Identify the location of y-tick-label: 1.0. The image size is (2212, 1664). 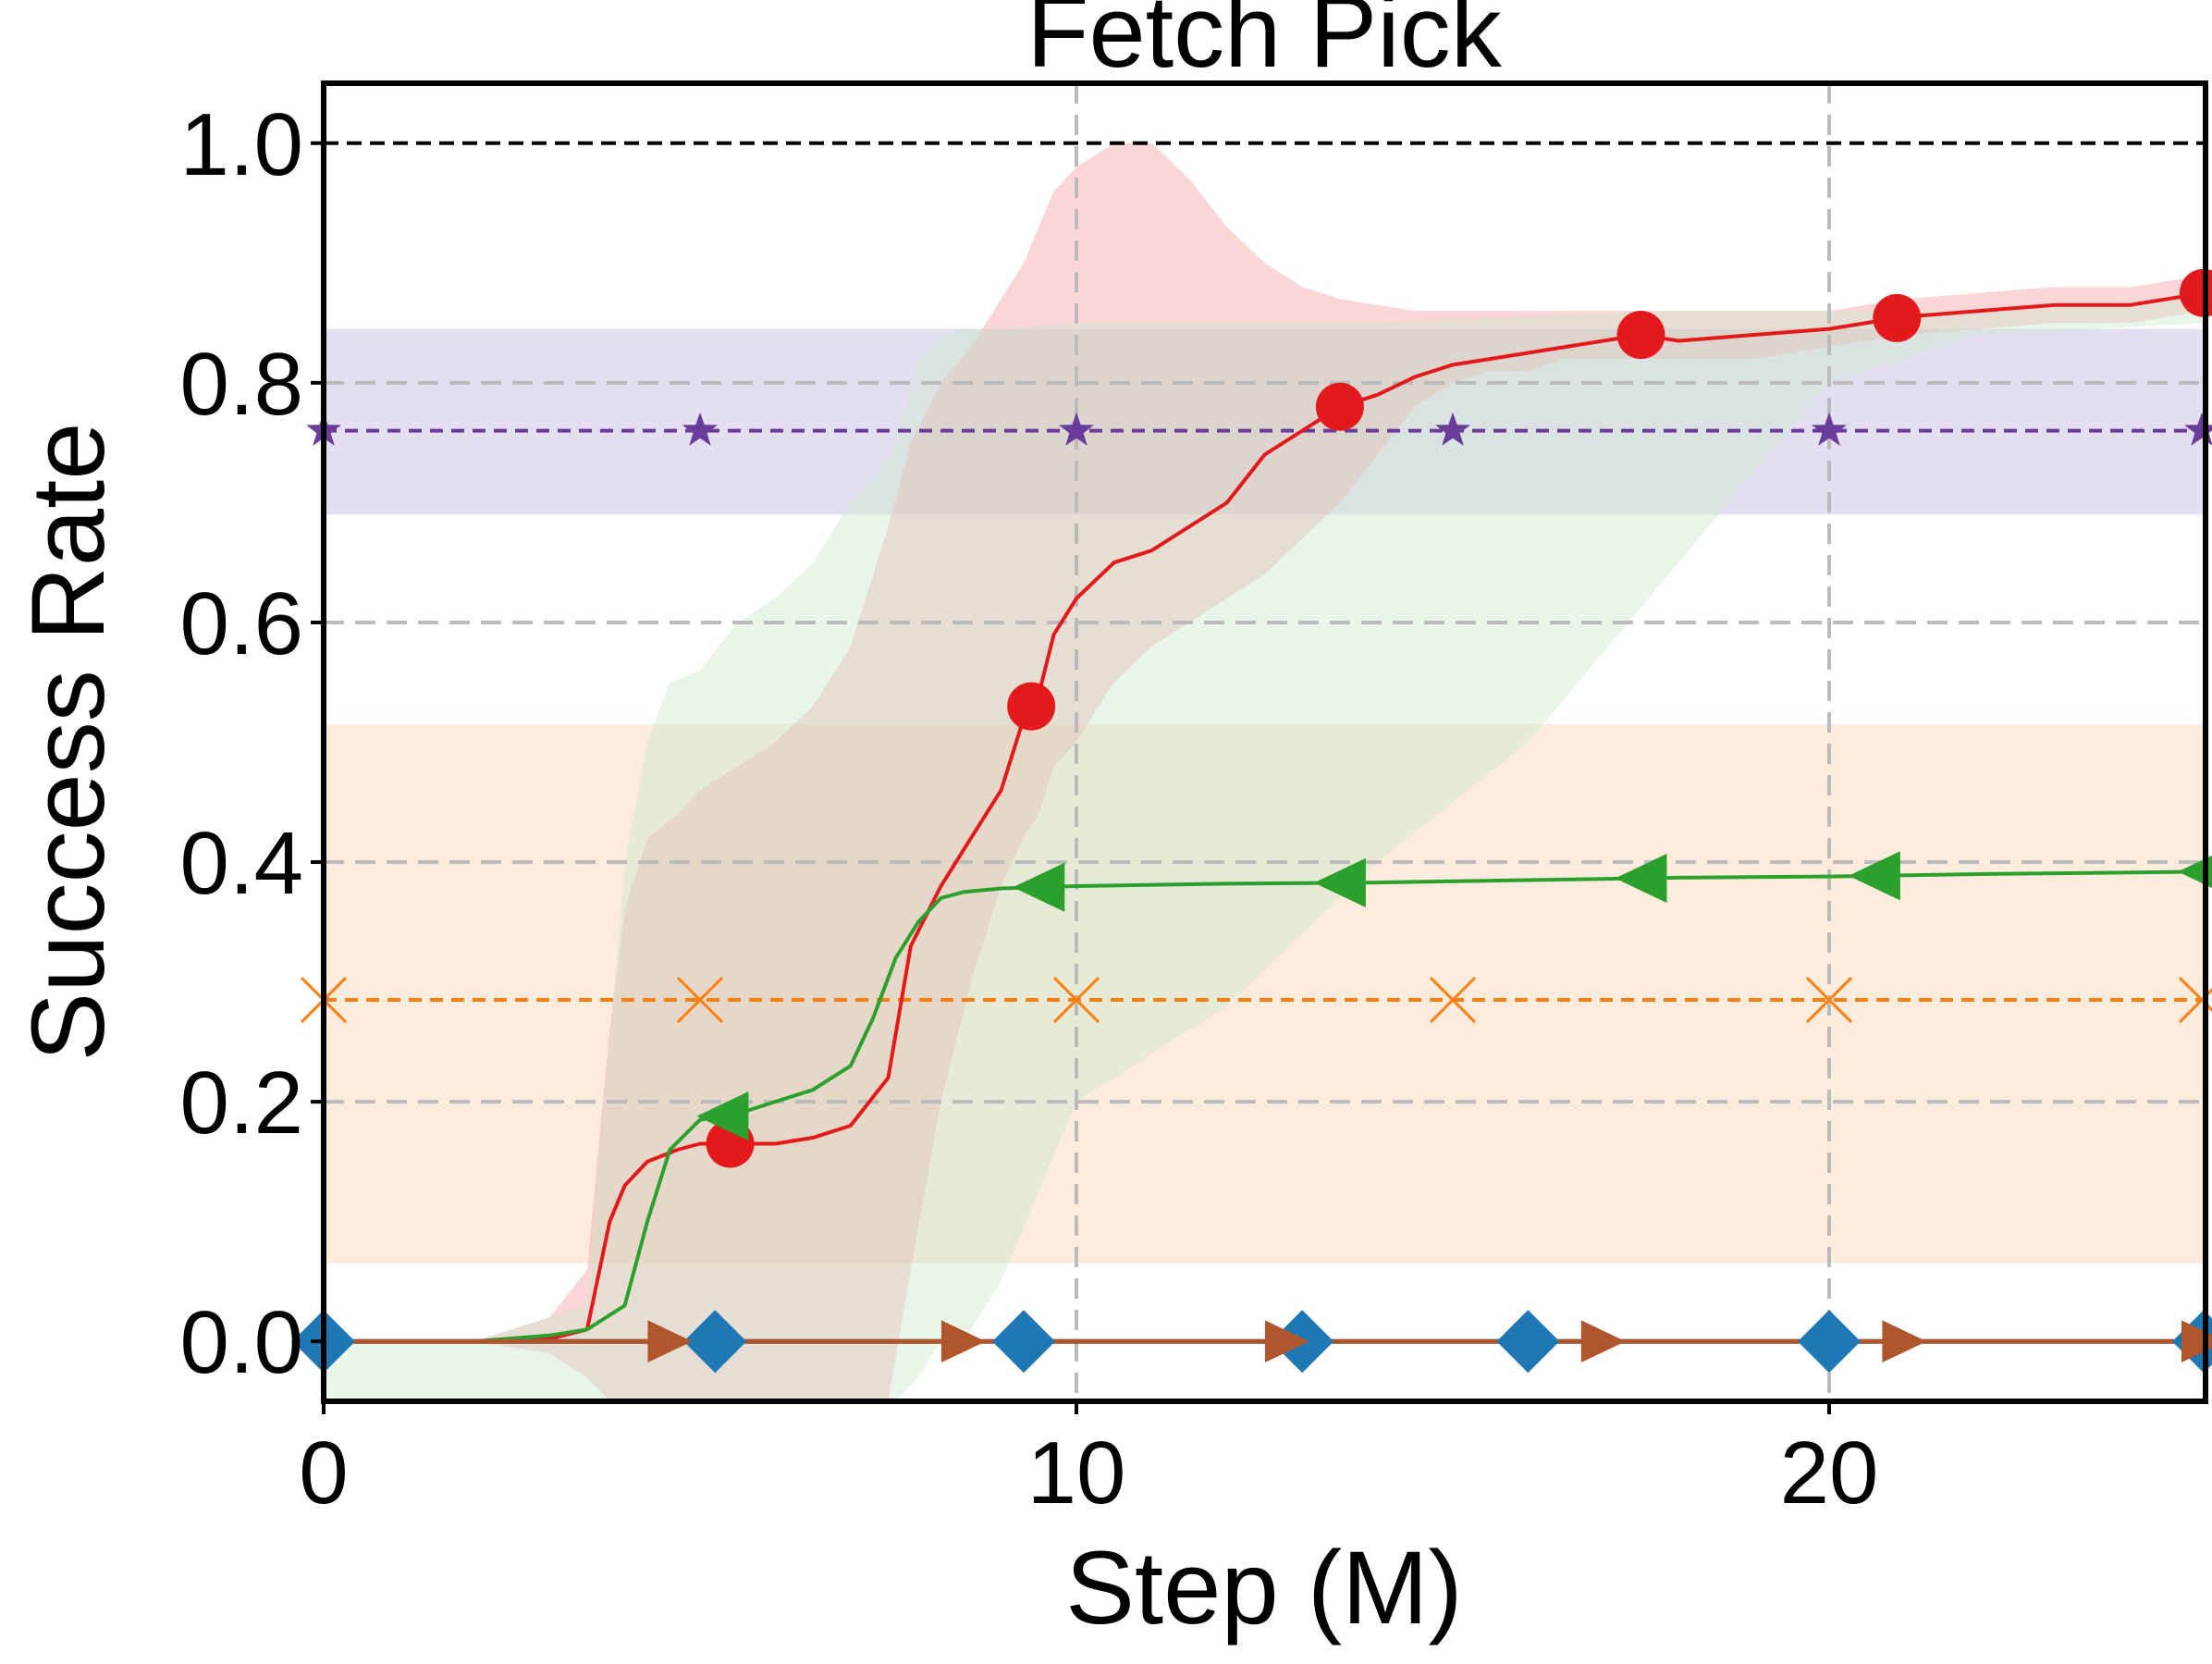
(242, 144).